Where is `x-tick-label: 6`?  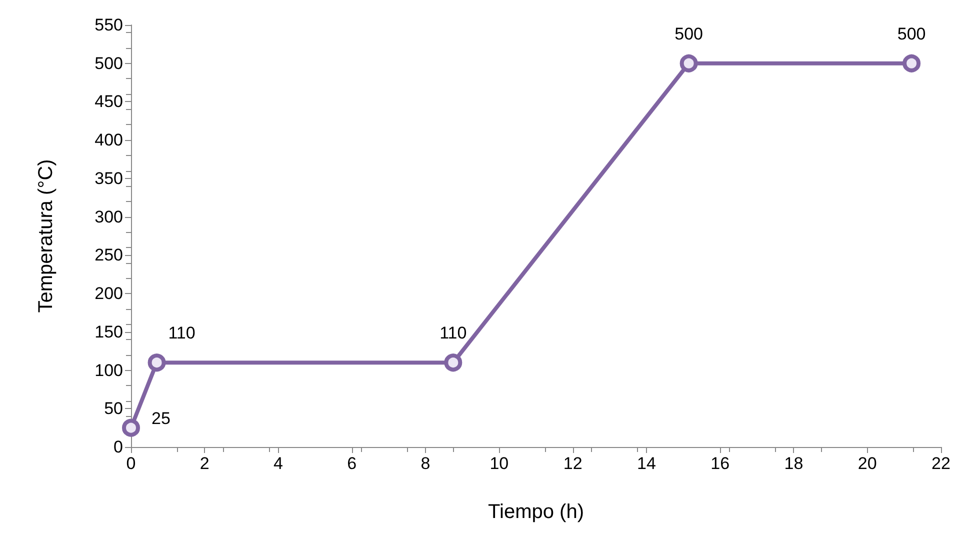 x-tick-label: 6 is located at coordinates (352, 463).